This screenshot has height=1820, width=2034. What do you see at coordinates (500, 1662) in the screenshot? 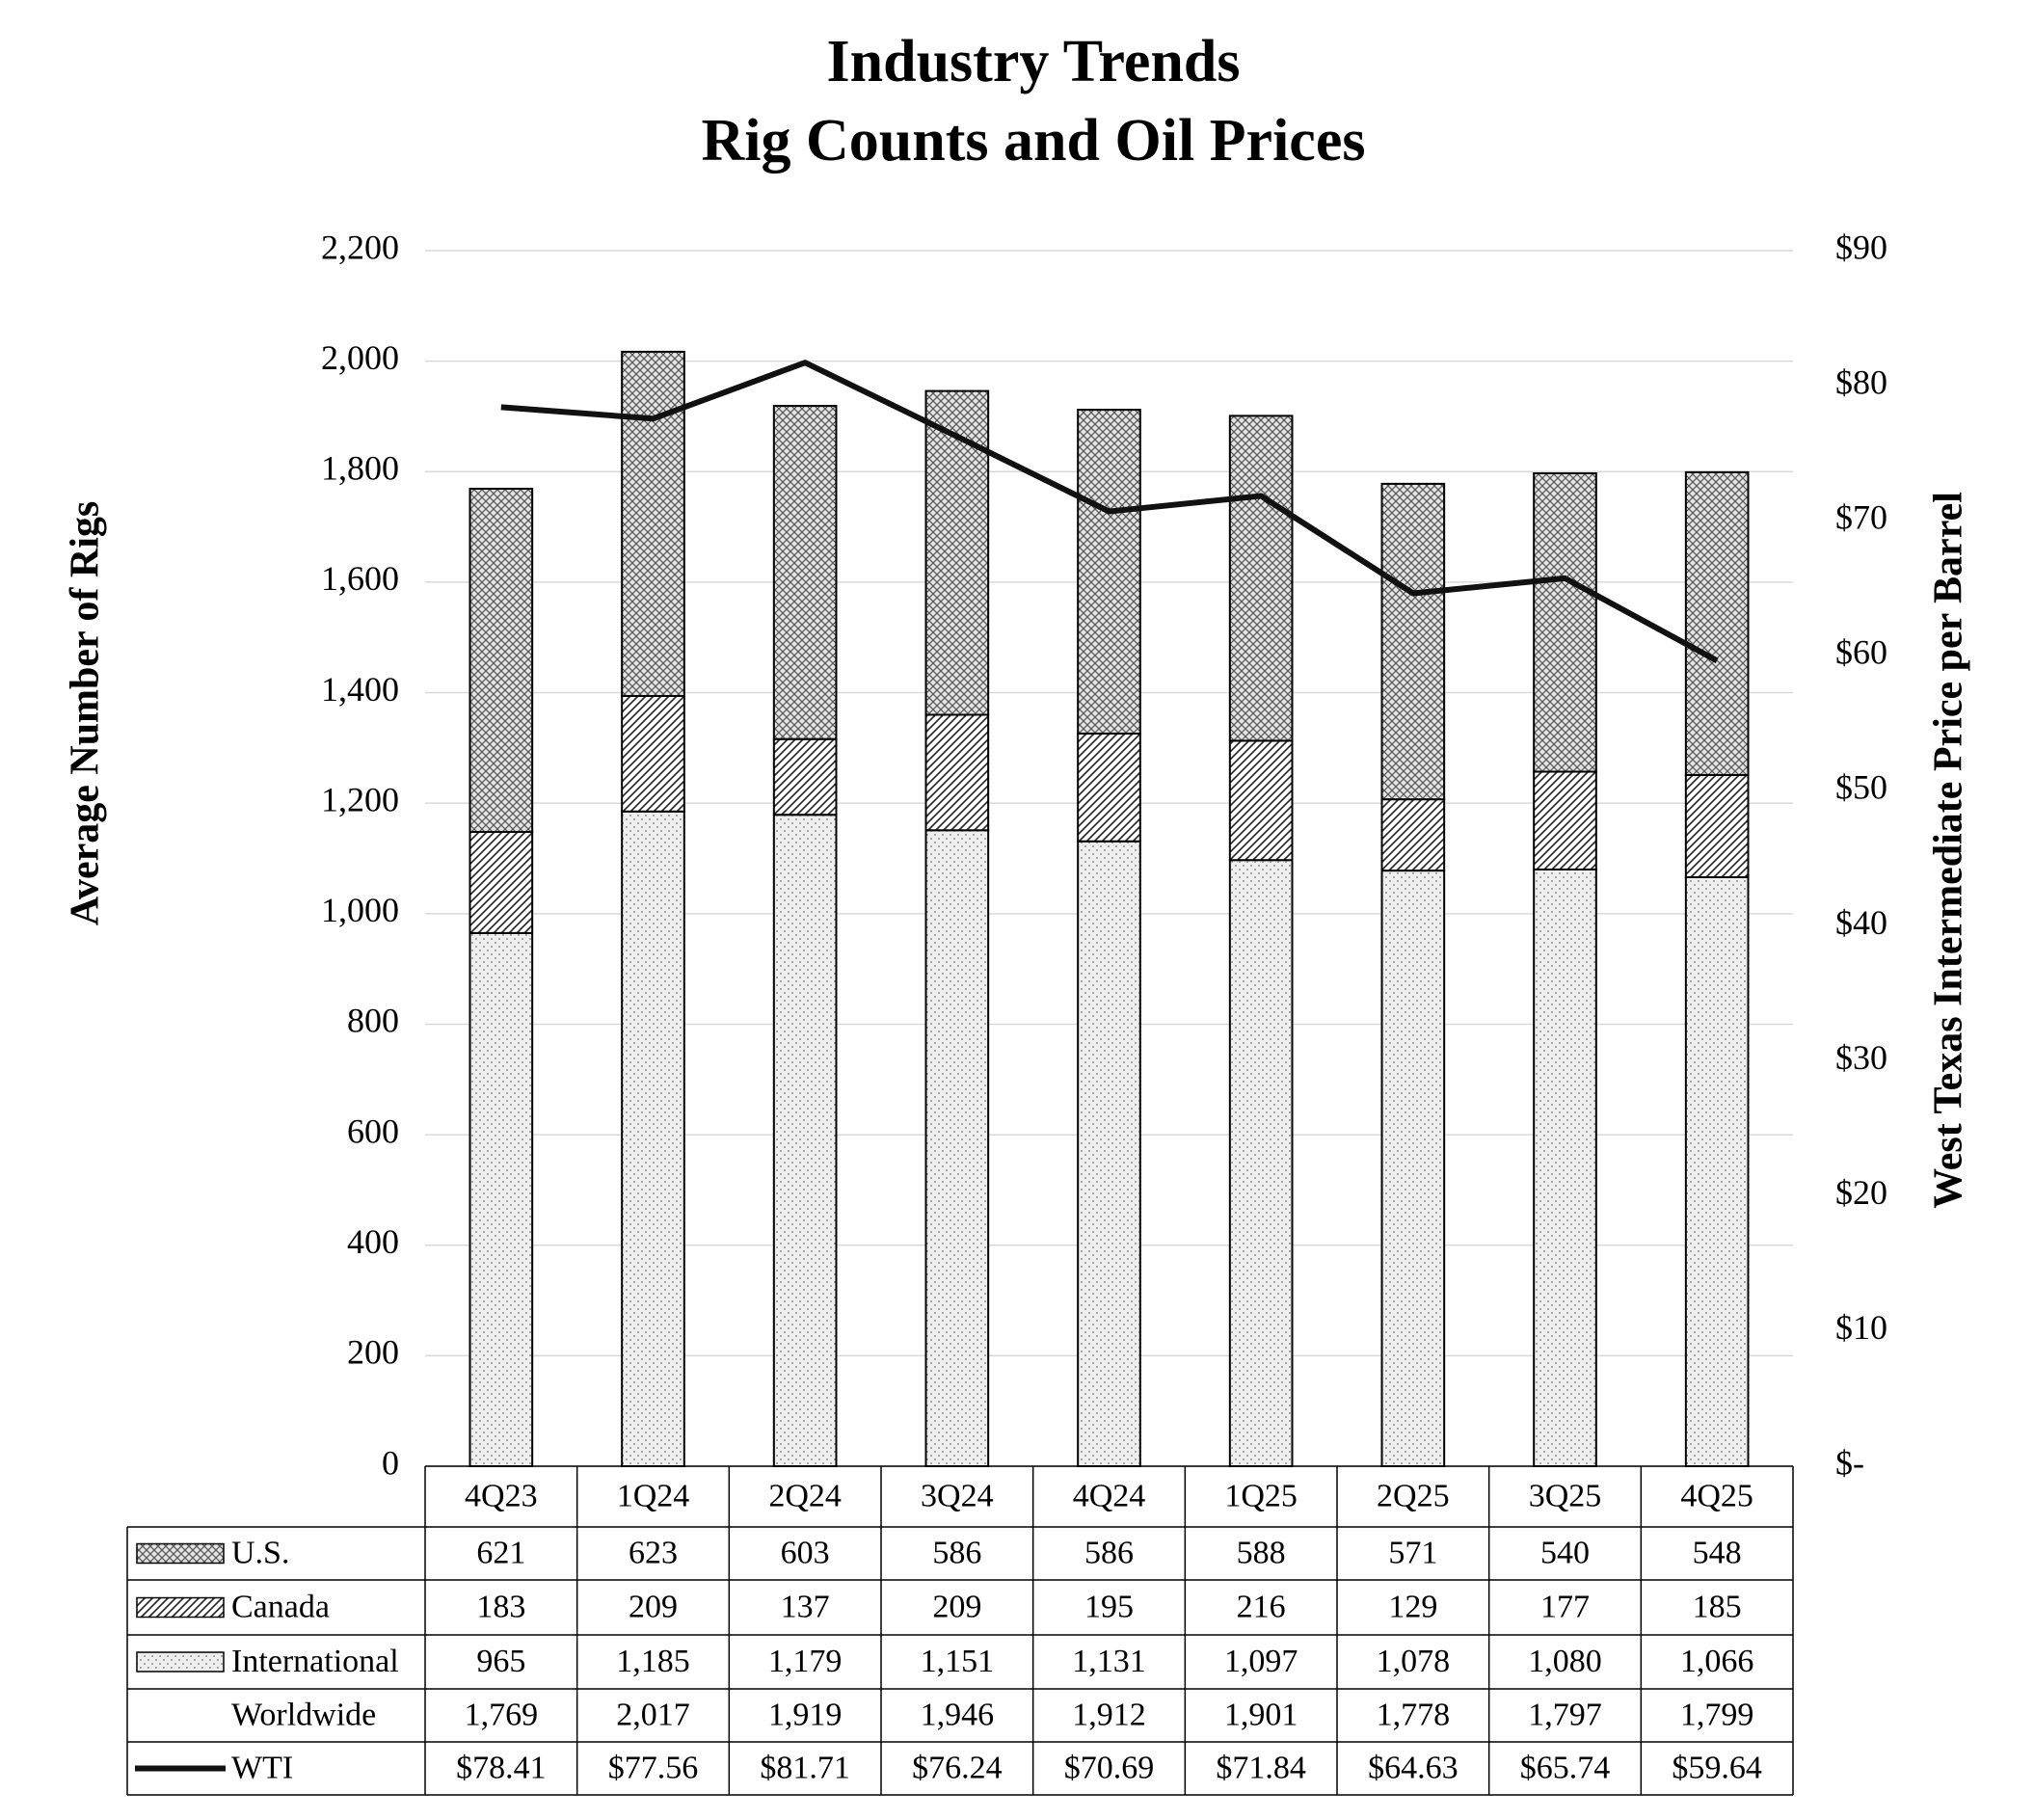
I see `table-value: 965` at bounding box center [500, 1662].